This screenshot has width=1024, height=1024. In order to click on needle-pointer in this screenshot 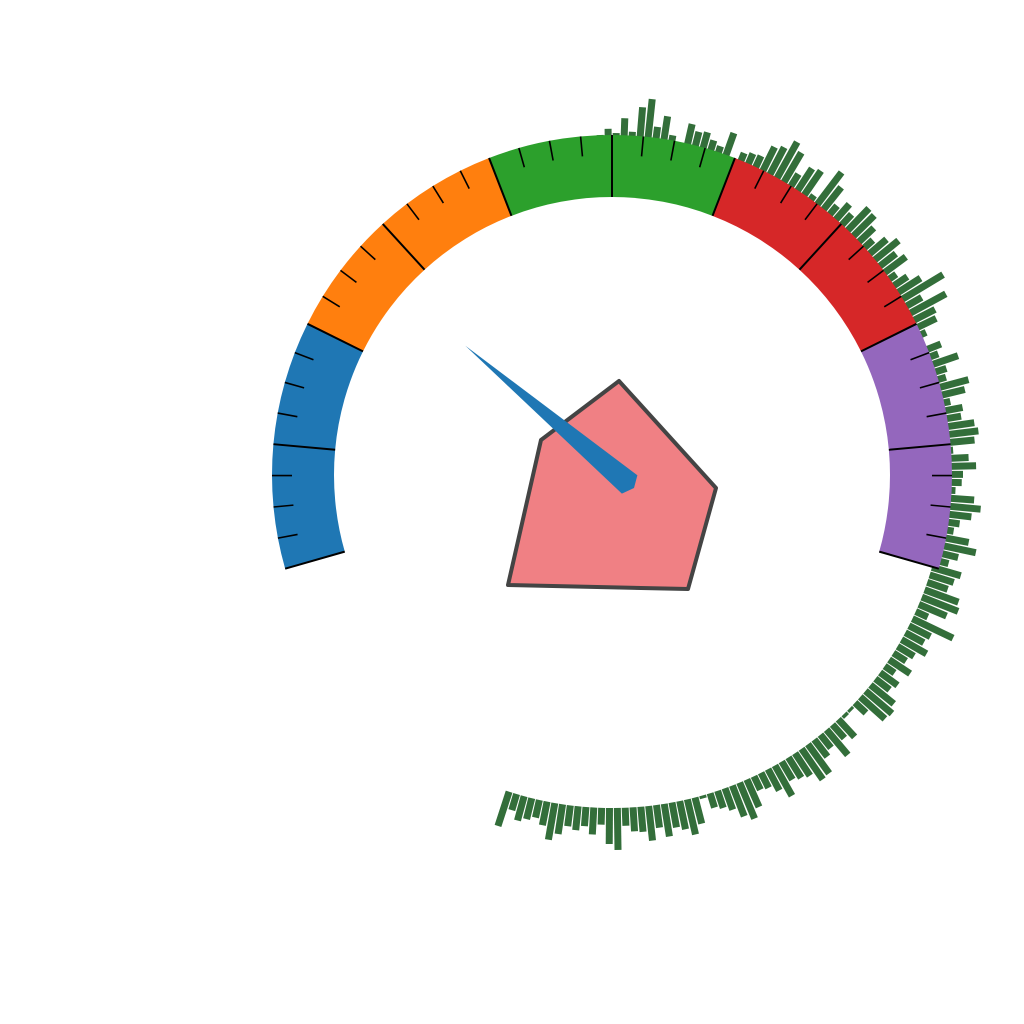, I will do `click(551, 419)`.